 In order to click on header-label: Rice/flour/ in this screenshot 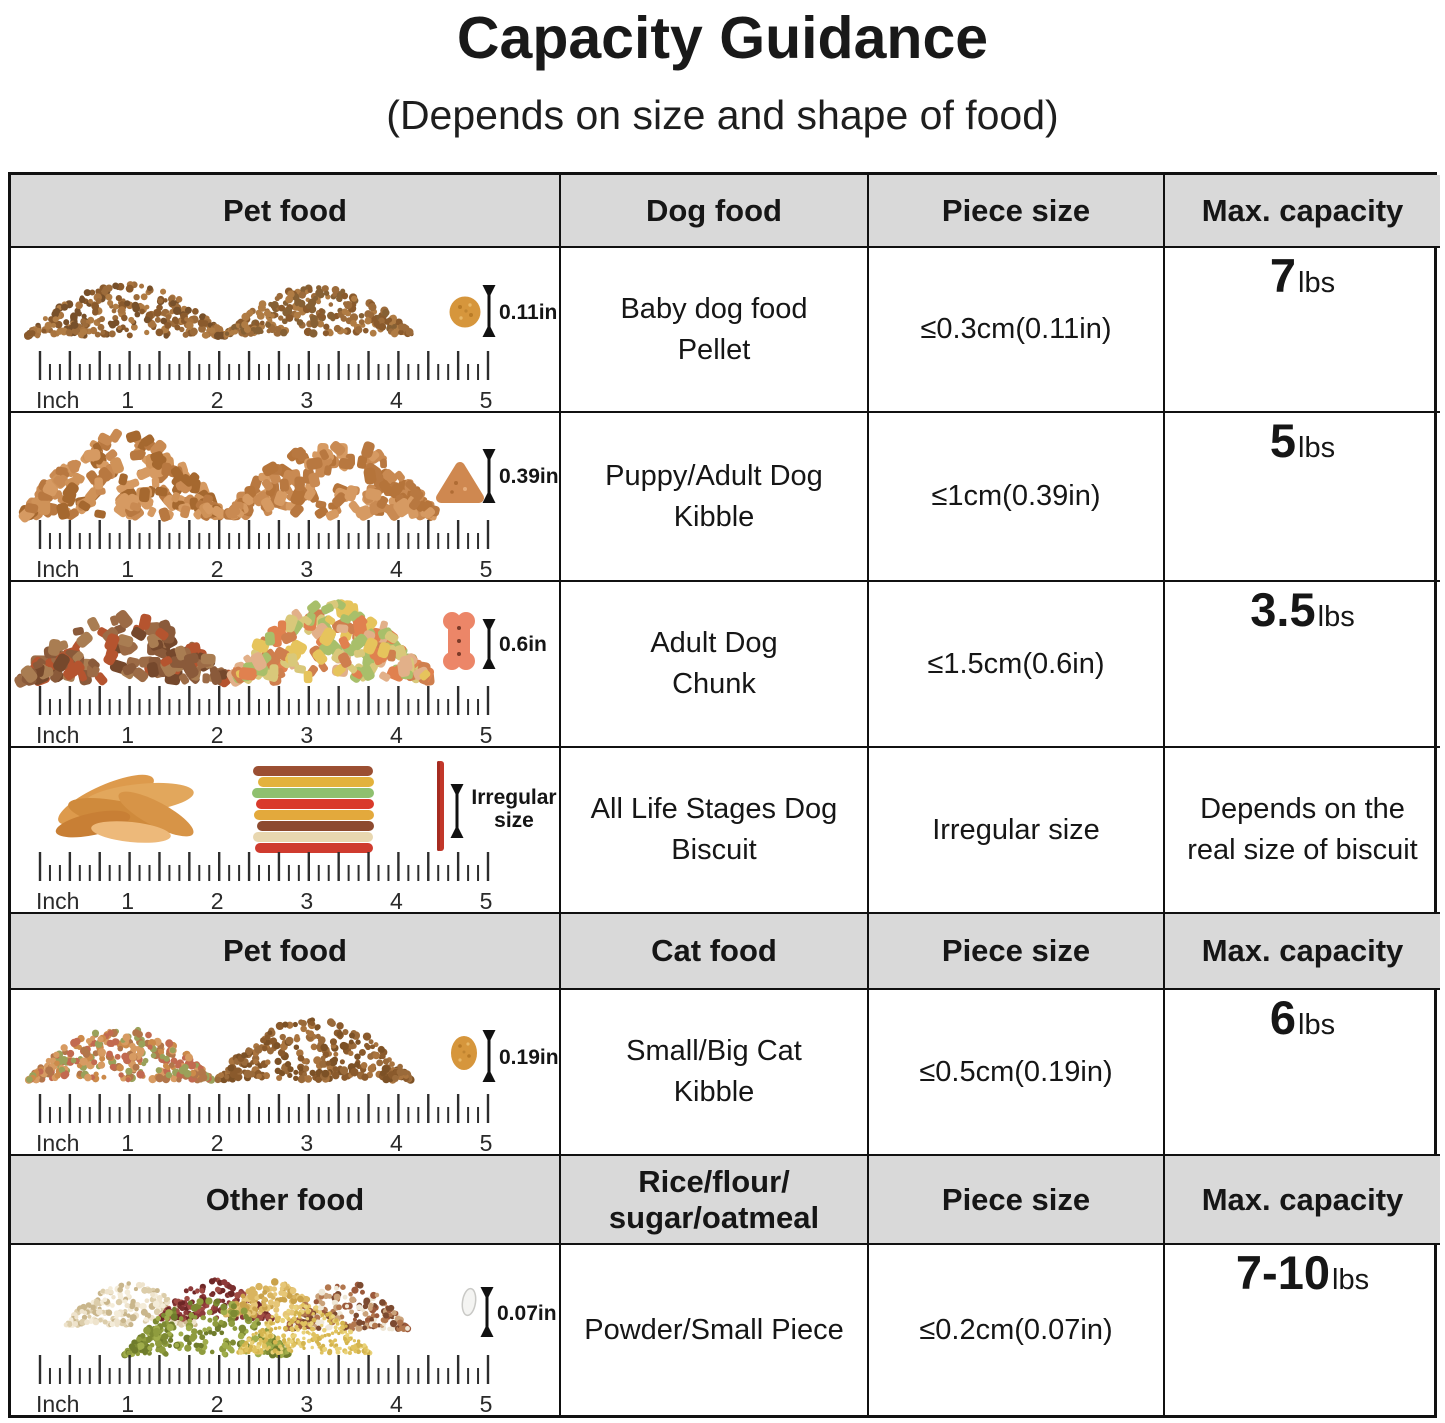, I will do `click(714, 1181)`.